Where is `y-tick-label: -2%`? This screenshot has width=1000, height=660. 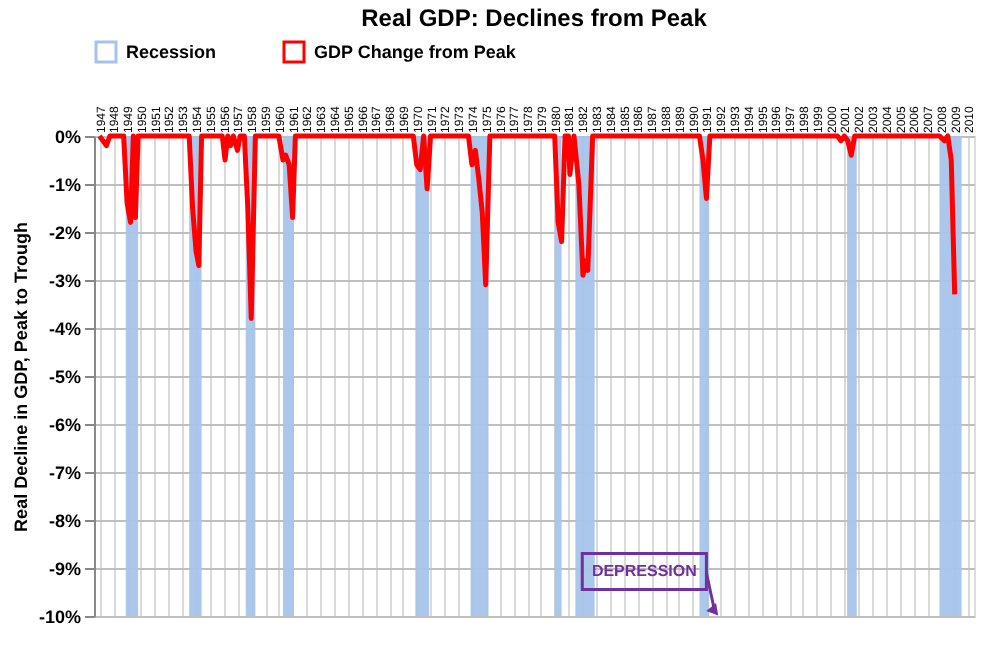 y-tick-label: -2% is located at coordinates (64, 233).